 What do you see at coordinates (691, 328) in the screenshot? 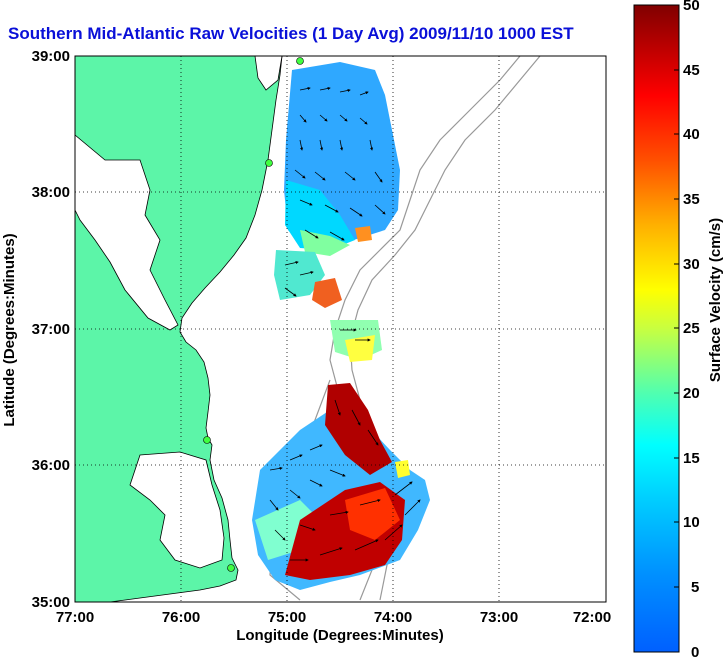
I see `colorbar-tick-label: 25` at bounding box center [691, 328].